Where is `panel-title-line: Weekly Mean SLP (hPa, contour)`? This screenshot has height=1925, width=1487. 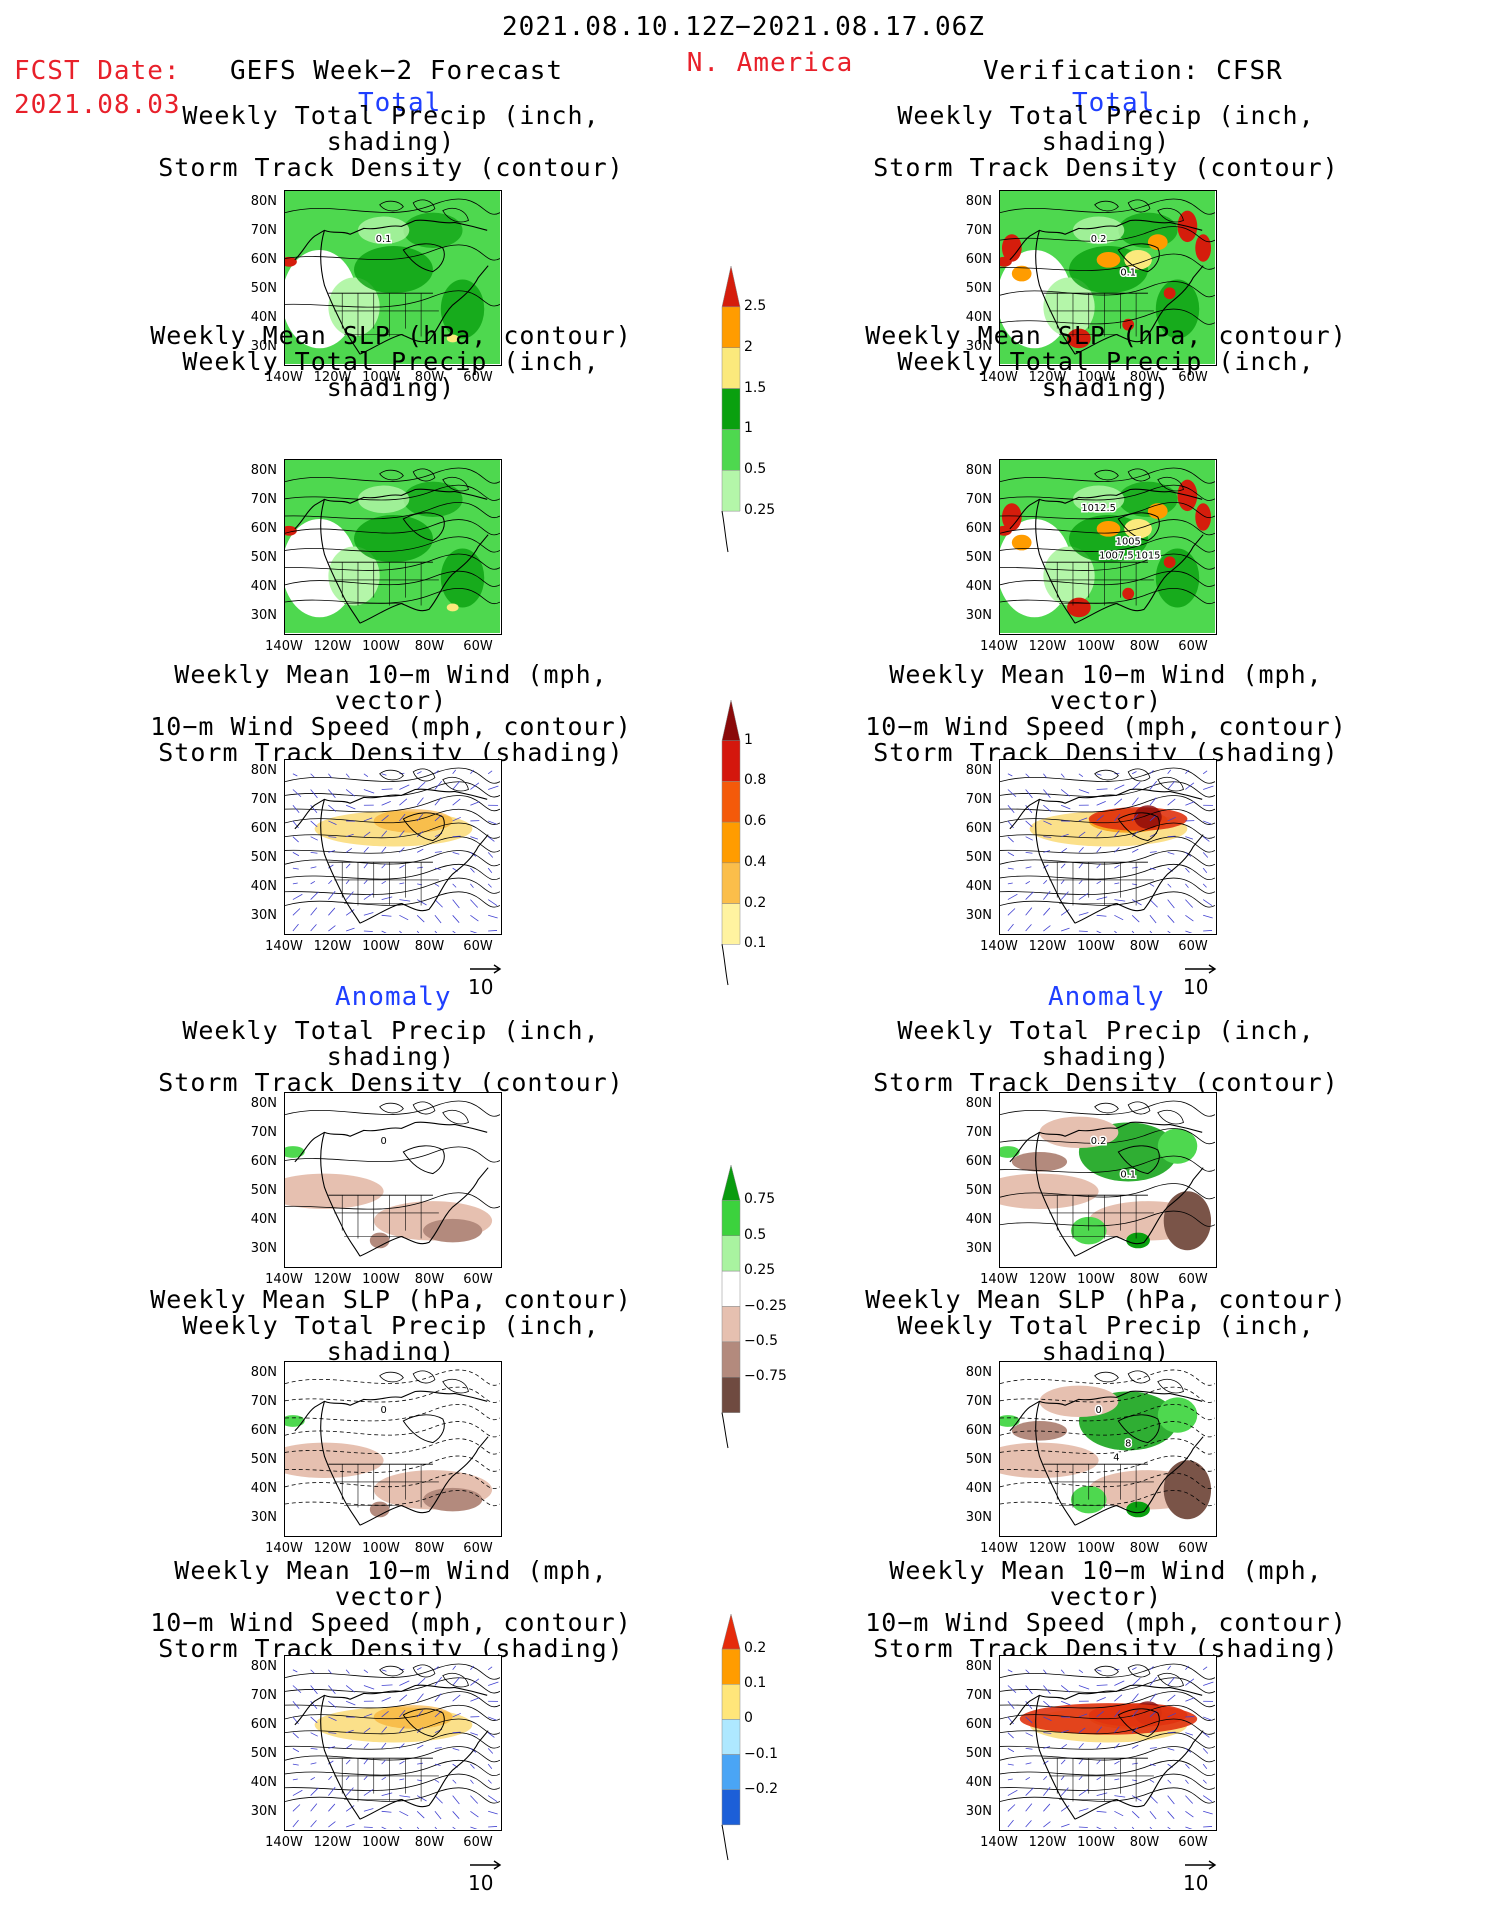 panel-title-line: Weekly Mean SLP (hPa, contour) is located at coordinates (391, 335).